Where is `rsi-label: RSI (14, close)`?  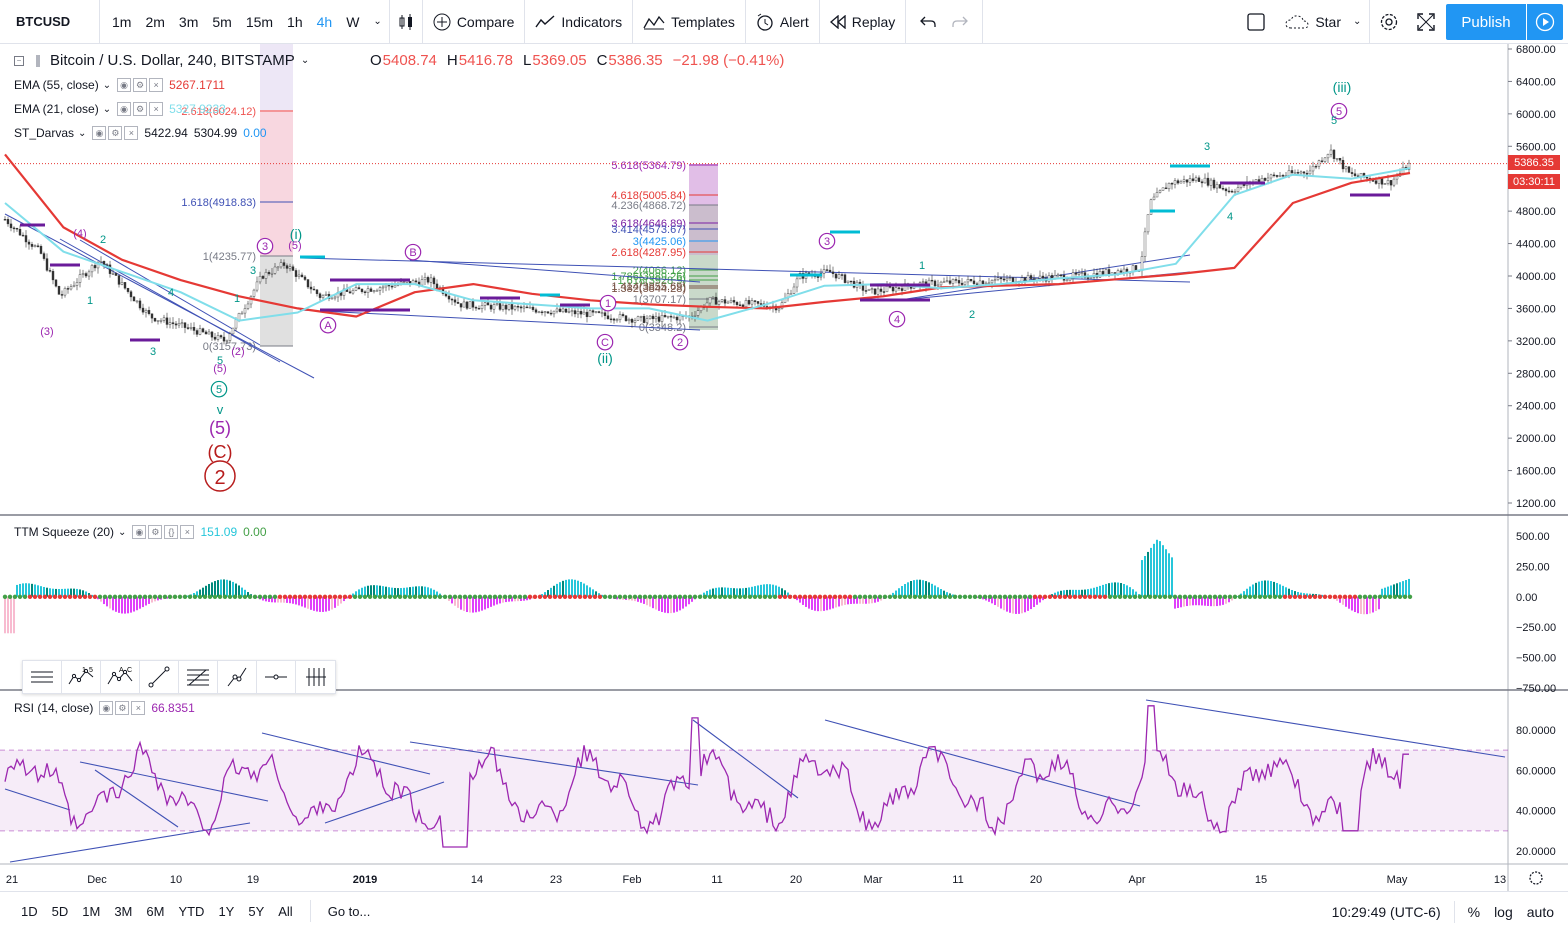
rsi-label: RSI (14, close) is located at coordinates (53, 708).